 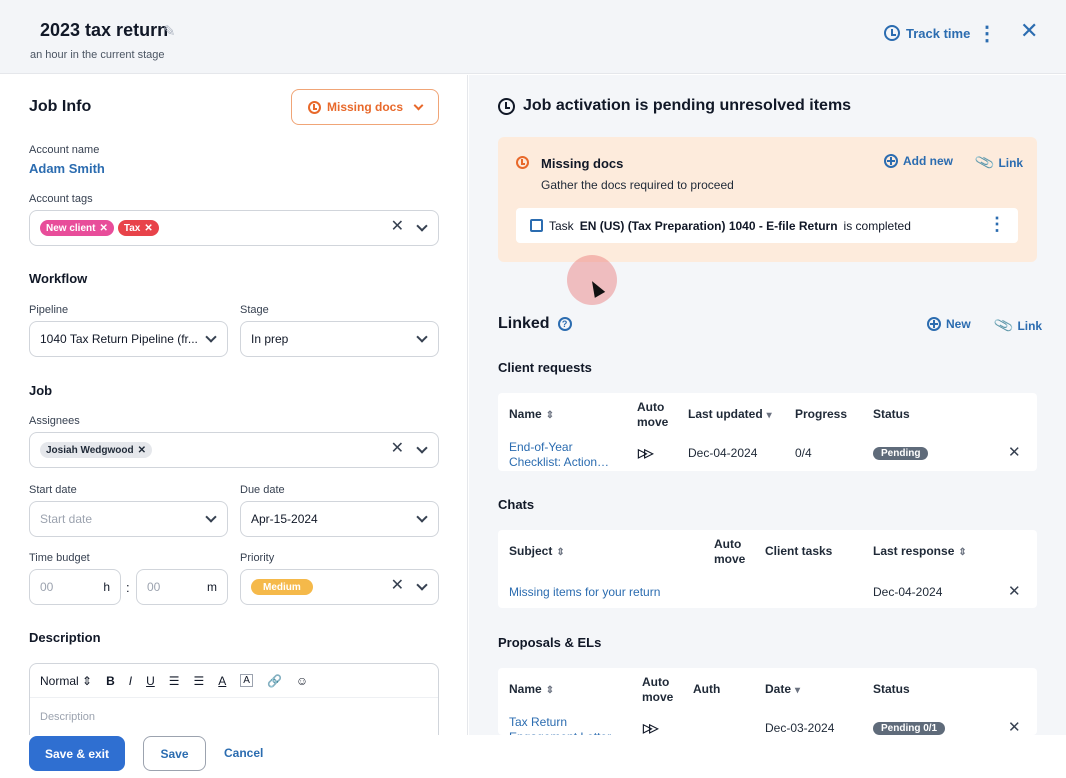 What do you see at coordinates (516, 504) in the screenshot?
I see `chats-title: Chats` at bounding box center [516, 504].